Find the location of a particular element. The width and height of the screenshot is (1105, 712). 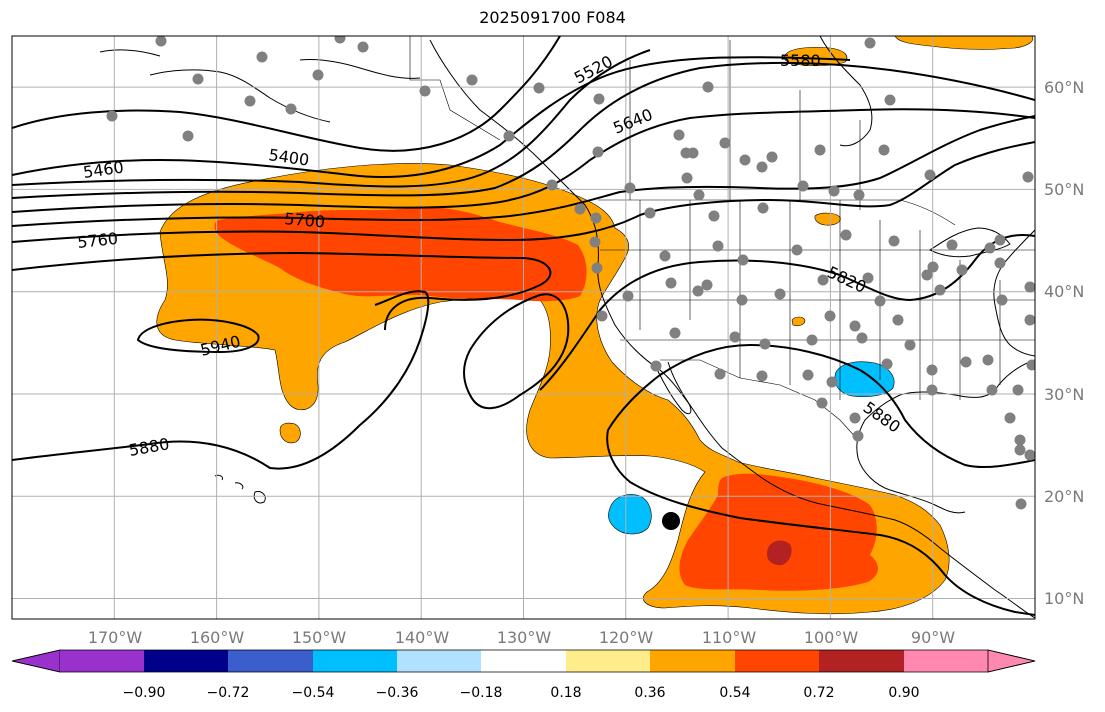

lon-tick-110w: 110°W is located at coordinates (729, 637).